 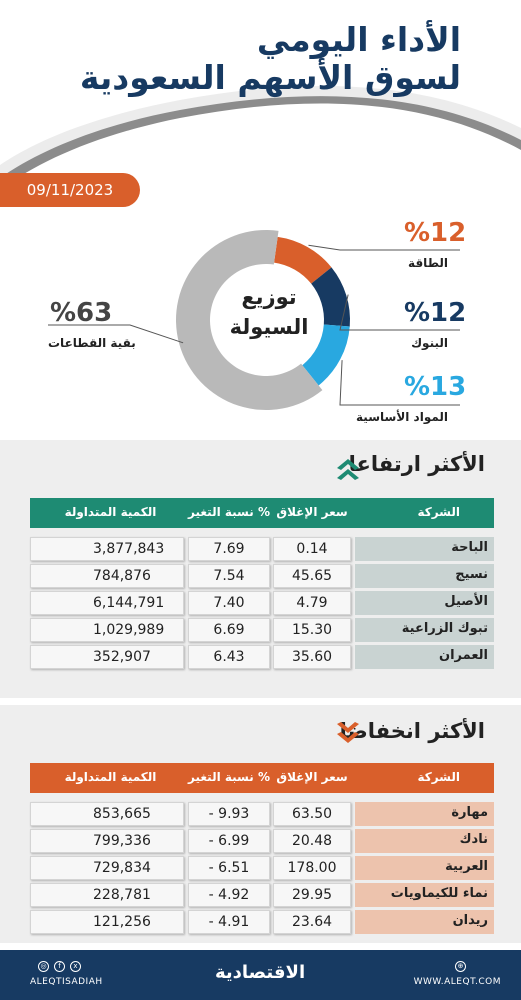 I want to click on cell-close: 4.79, so click(x=312, y=603).